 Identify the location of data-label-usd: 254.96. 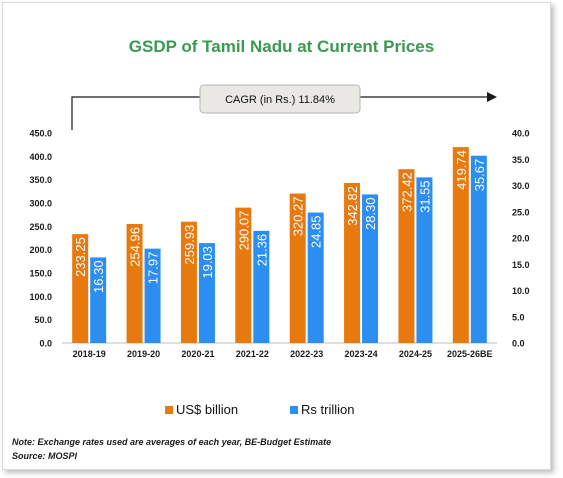
(135, 247).